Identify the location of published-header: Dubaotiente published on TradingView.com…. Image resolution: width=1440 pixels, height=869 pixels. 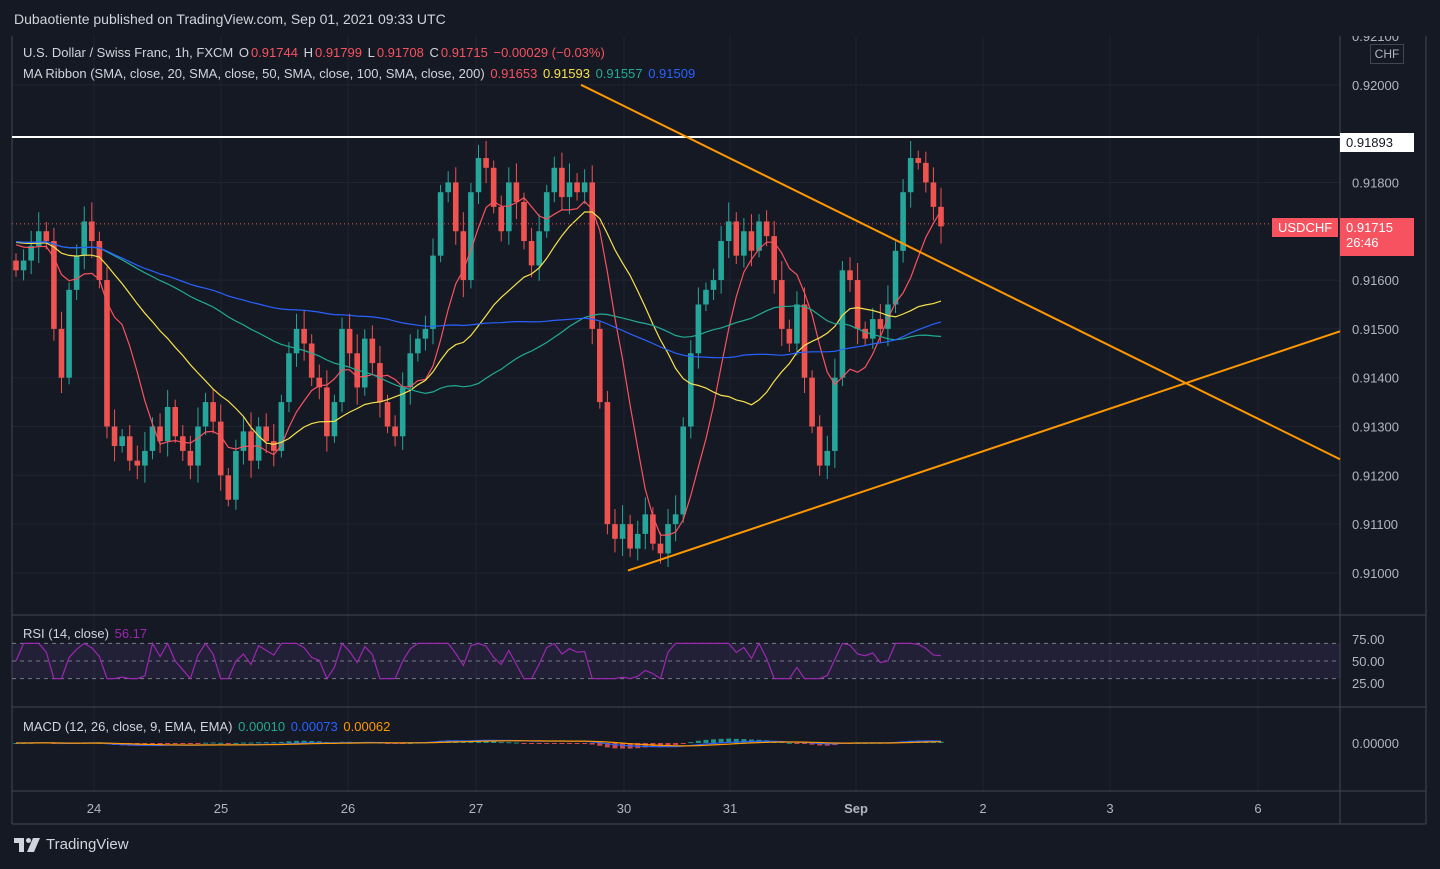
(720, 18).